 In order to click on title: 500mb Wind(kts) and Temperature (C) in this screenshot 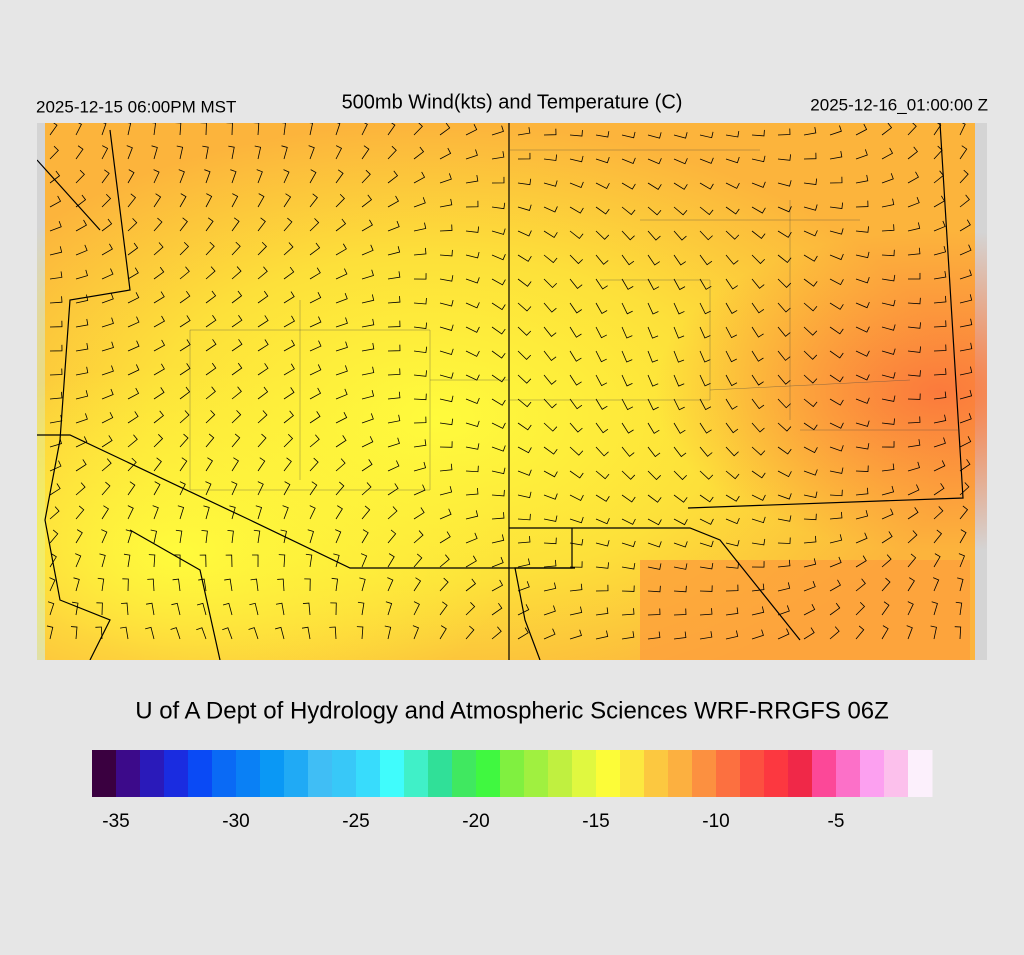, I will do `click(512, 102)`.